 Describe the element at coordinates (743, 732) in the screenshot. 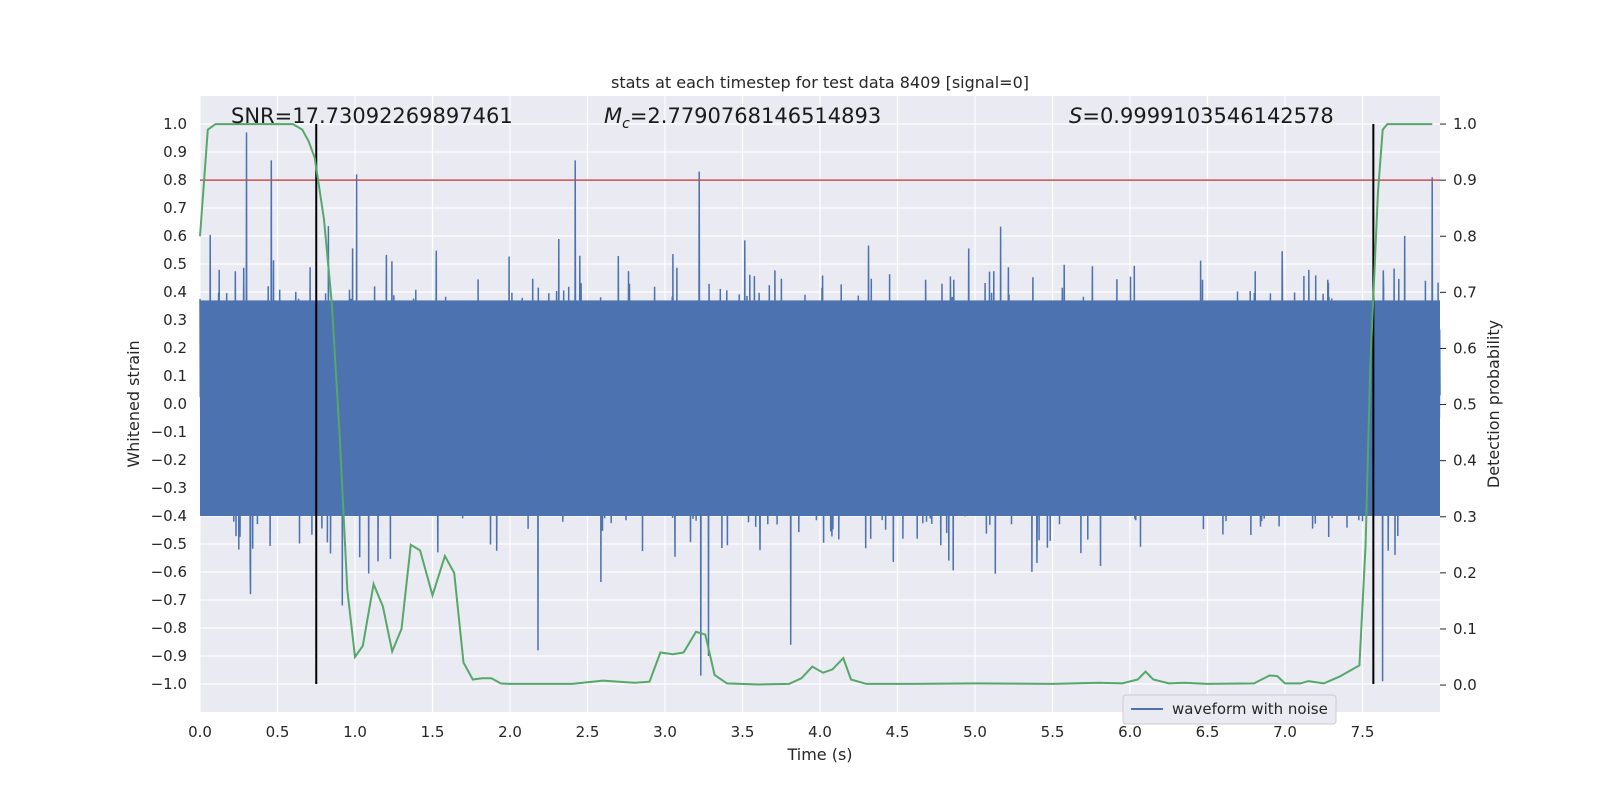

I see `x-tick-label: 3.5` at that location.